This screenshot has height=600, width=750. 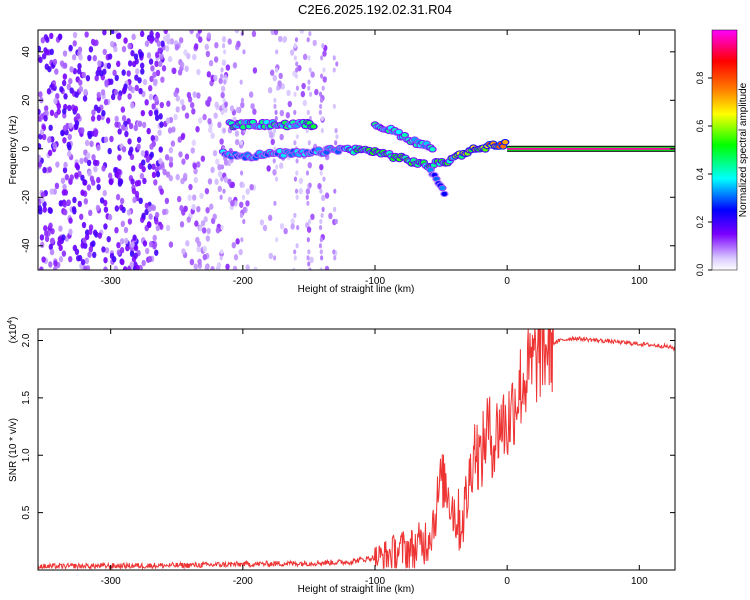 I want to click on x-tick-label: 0, so click(x=507, y=581).